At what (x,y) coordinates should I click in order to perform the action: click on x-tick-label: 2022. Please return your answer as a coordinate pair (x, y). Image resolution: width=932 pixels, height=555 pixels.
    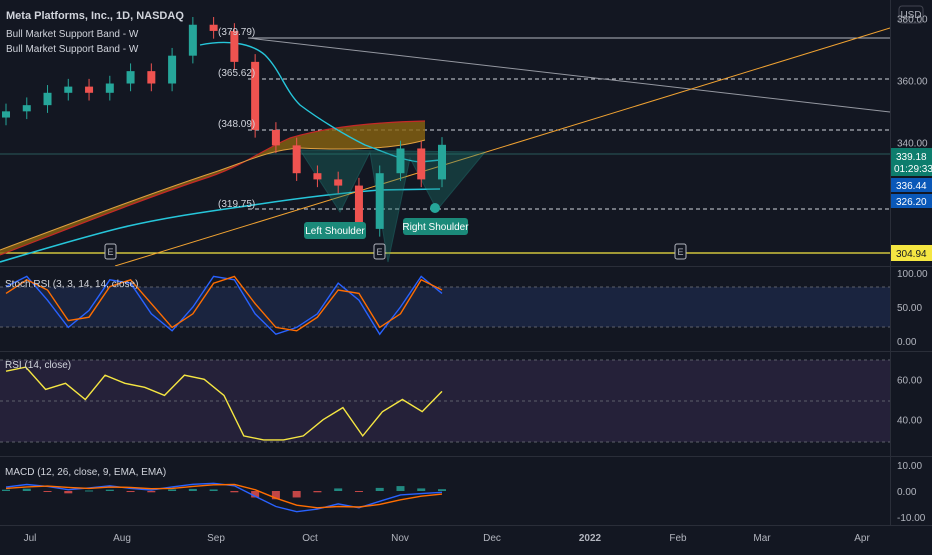
    Looking at the image, I should click on (590, 538).